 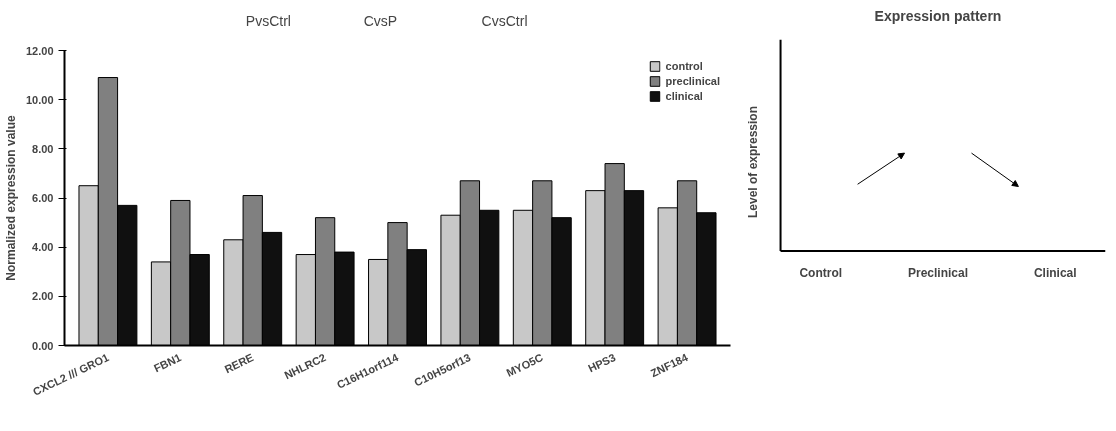 What do you see at coordinates (268, 20) in the screenshot?
I see `text: PvsCtrl` at bounding box center [268, 20].